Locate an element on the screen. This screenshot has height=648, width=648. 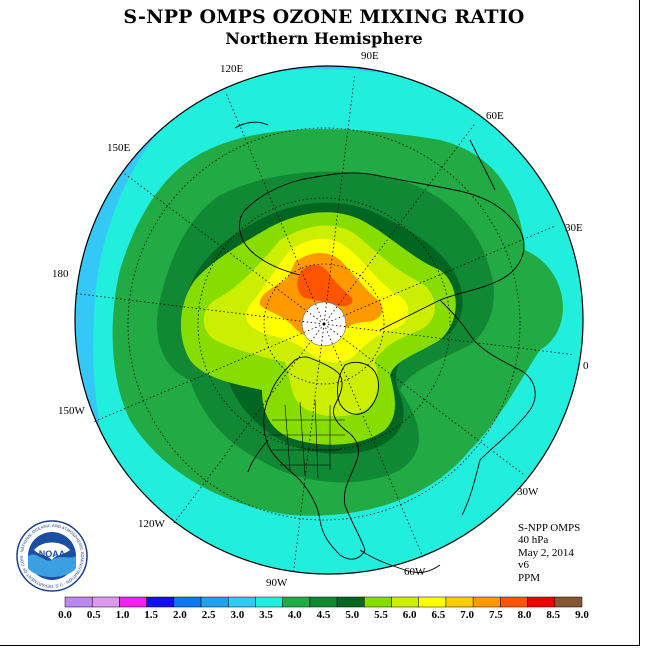
info-instrument: S-NPP OMPS is located at coordinates (549, 528).